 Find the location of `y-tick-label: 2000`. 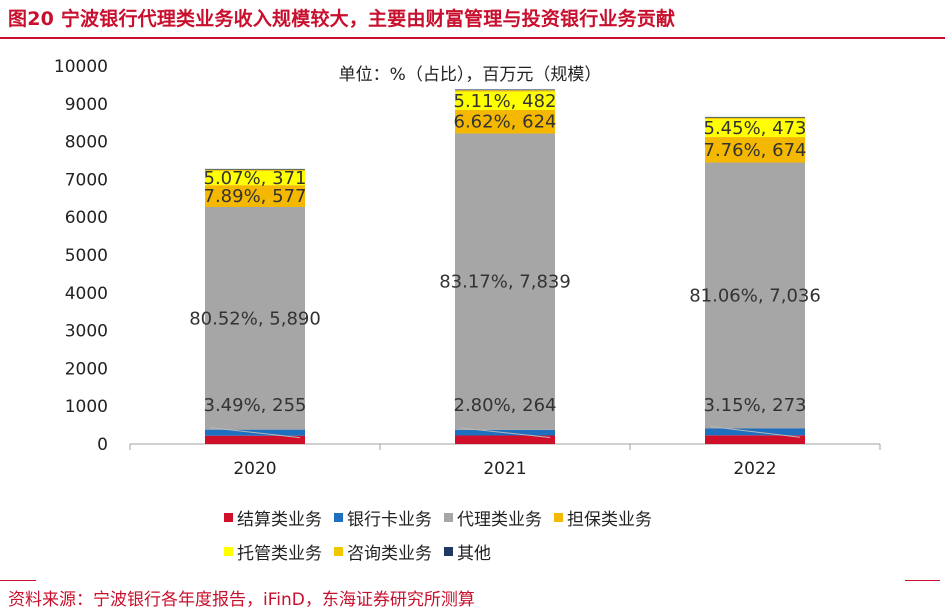

y-tick-label: 2000 is located at coordinates (86, 369).